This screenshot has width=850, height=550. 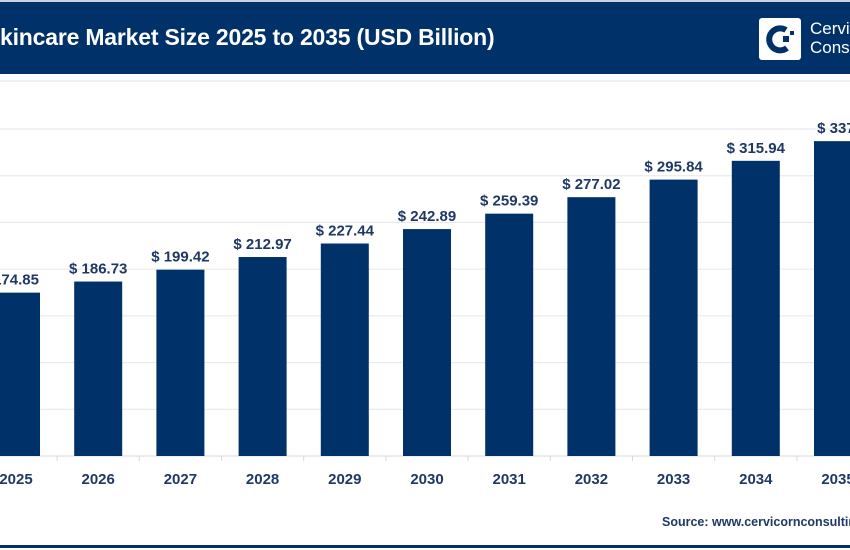 What do you see at coordinates (591, 479) in the screenshot?
I see `x-tick-label-2032: 2032` at bounding box center [591, 479].